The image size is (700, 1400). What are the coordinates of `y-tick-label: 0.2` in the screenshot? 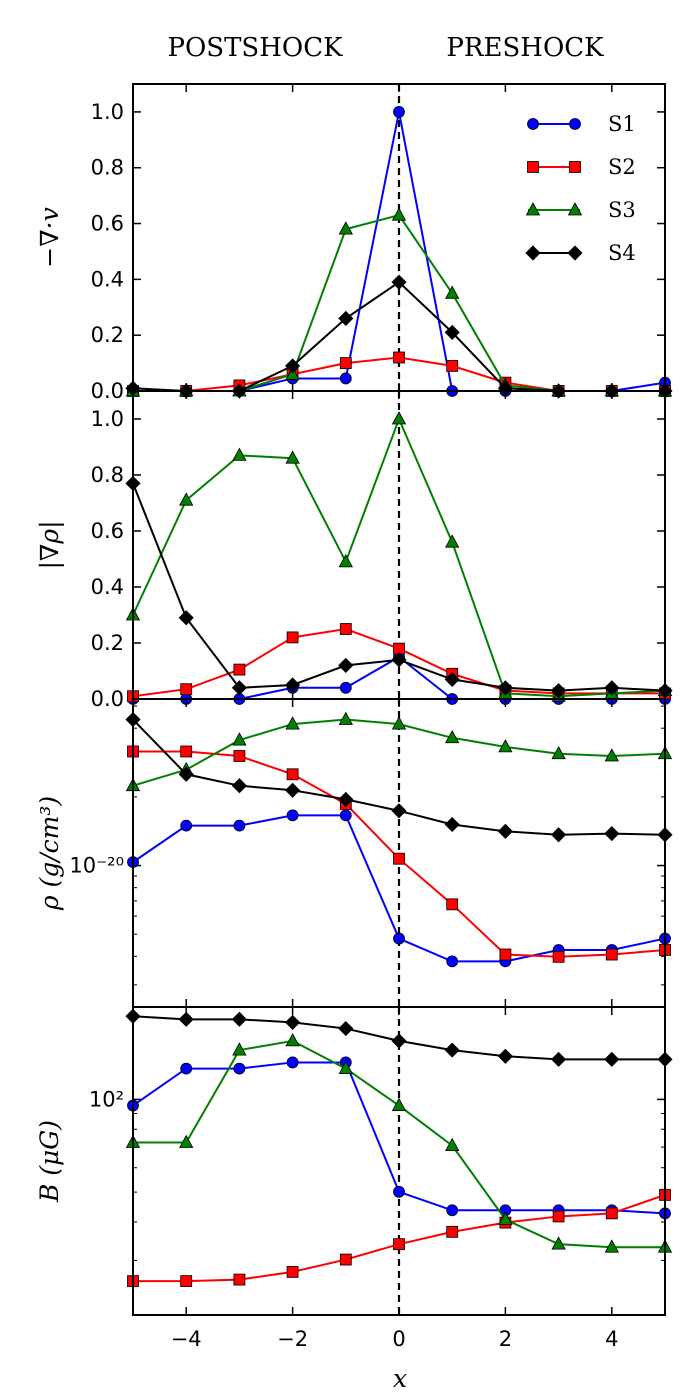 It's located at (107, 335).